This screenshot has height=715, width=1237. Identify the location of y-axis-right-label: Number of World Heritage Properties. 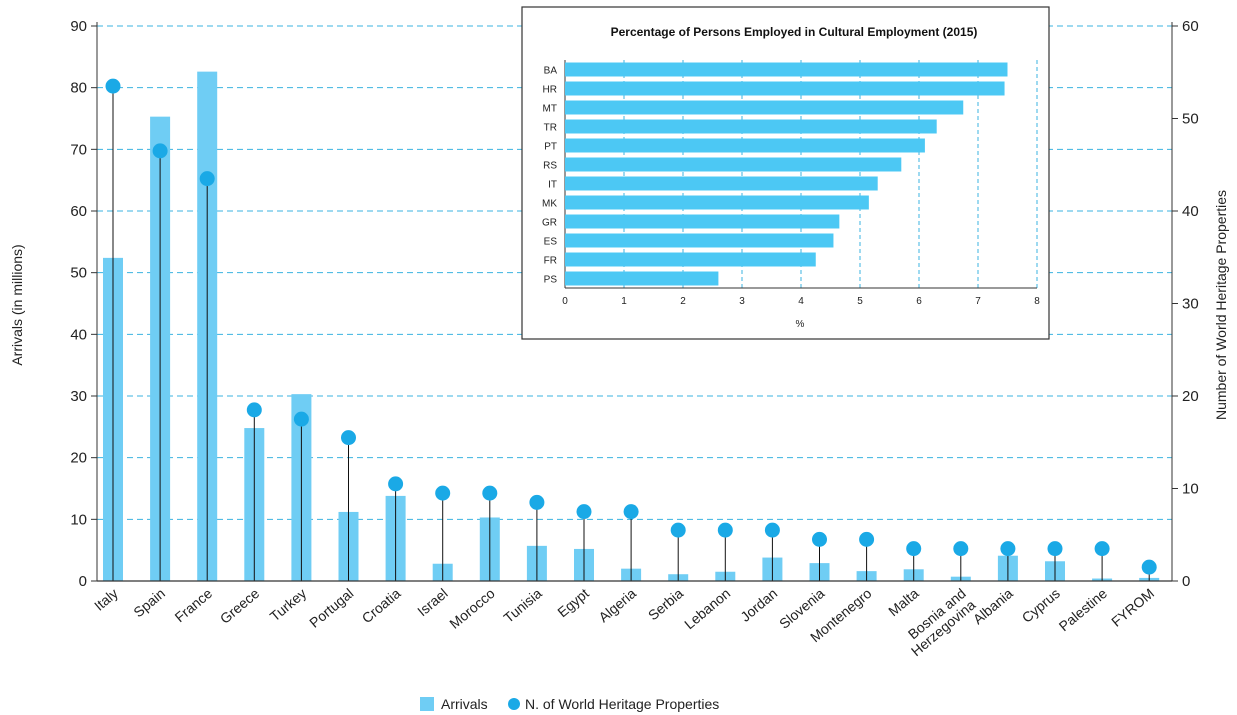
(1221, 305).